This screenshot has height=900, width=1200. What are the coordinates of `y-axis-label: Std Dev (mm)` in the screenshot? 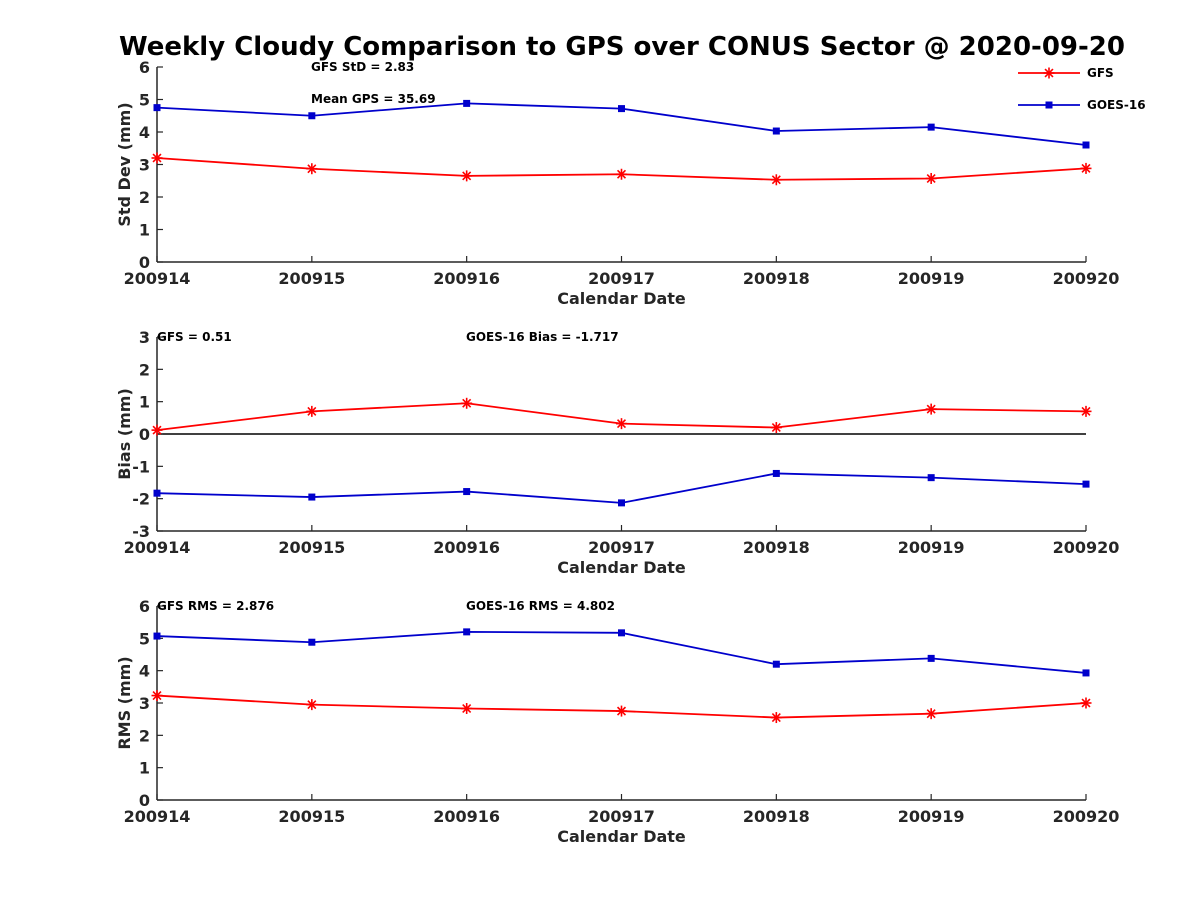 It's located at (124, 164).